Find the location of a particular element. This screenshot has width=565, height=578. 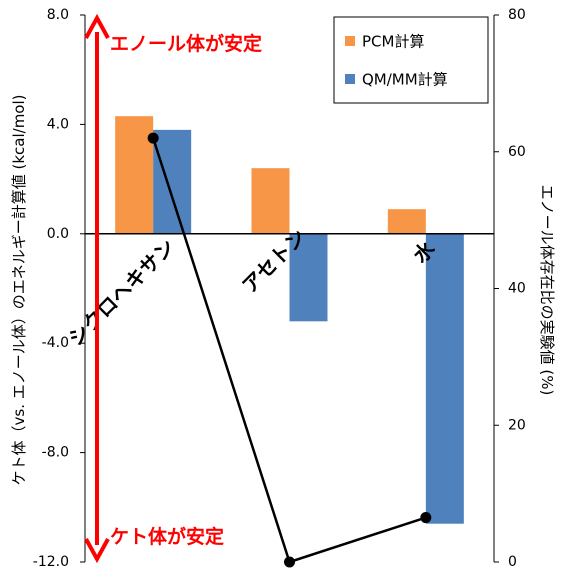

category-label-0: シクロヘキサン is located at coordinates (122, 293).